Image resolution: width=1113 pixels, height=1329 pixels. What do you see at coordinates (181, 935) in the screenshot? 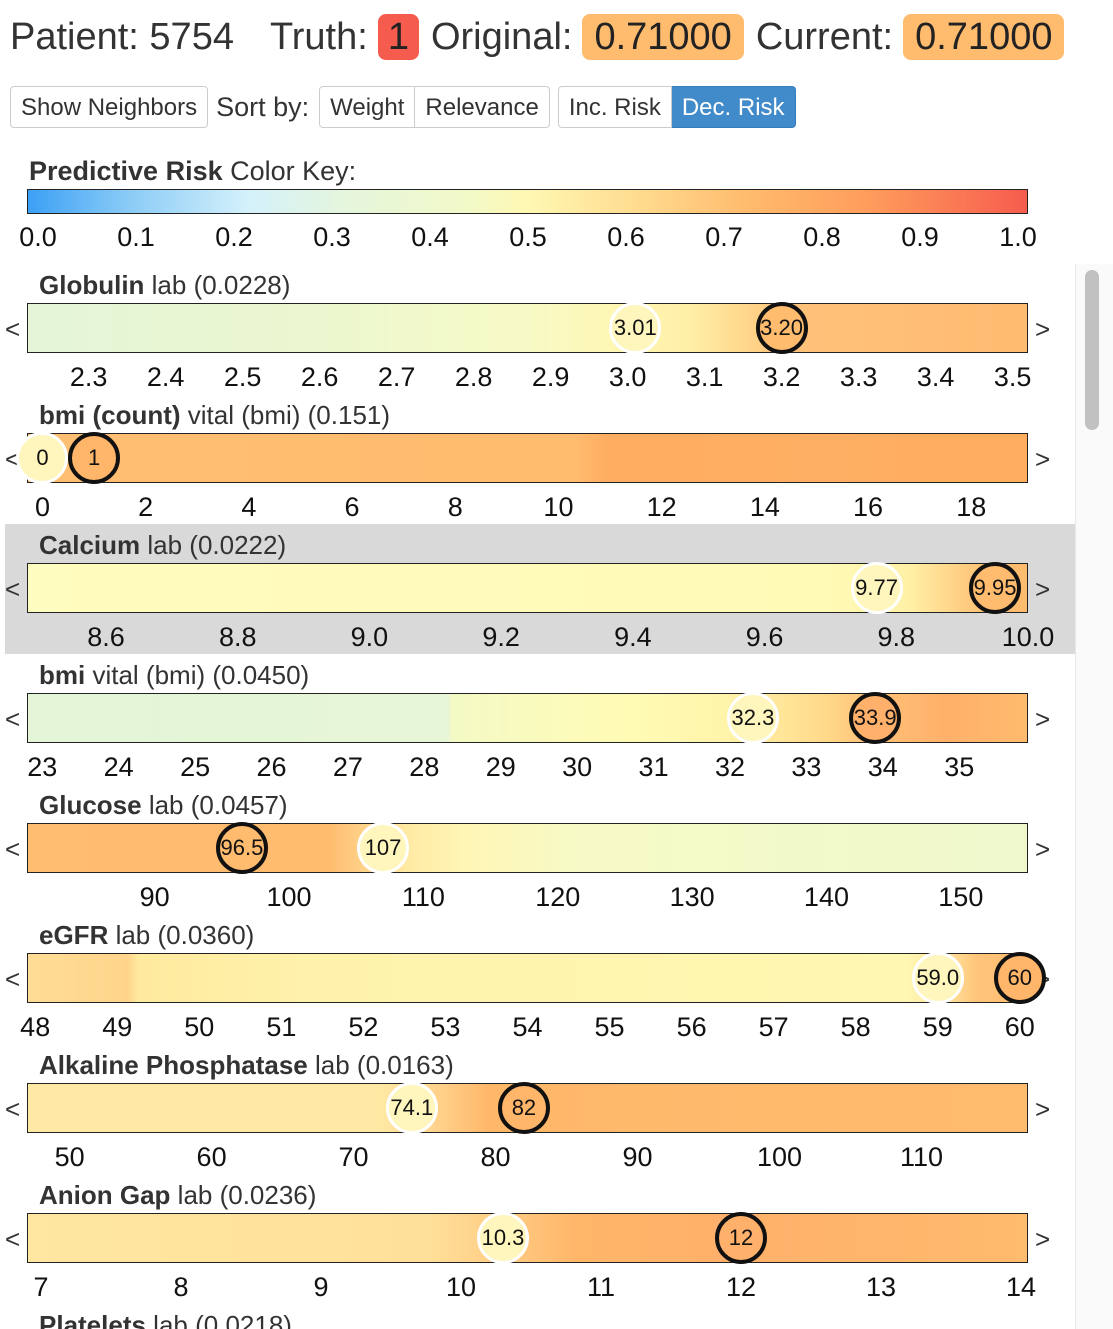
I see `feature-detail: lab (0.0360)` at bounding box center [181, 935].